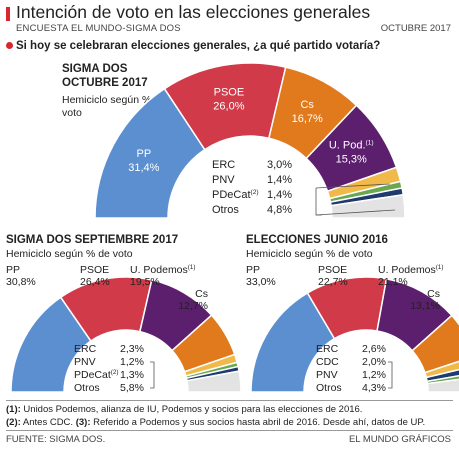 Image resolution: width=459 pixels, height=452 pixels. Describe the element at coordinates (132, 388) in the screenshot. I see `legend-value: 5,8%` at that location.